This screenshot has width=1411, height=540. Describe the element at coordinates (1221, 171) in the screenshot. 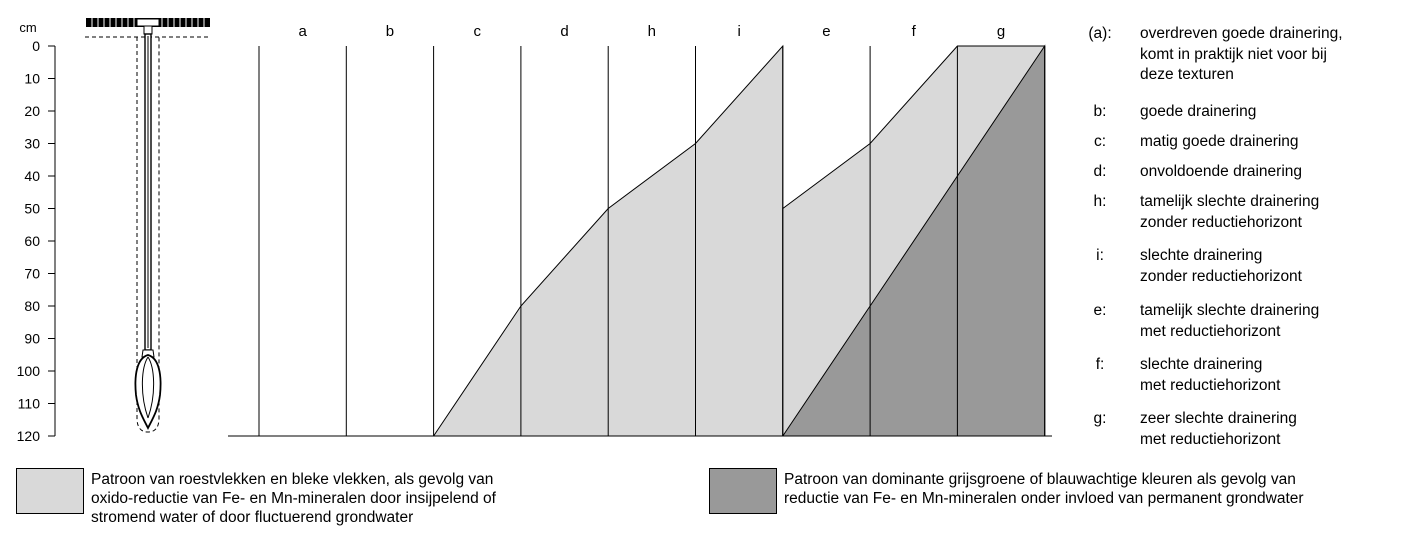

I see `legend-description: onvoldoende drainering` at that location.